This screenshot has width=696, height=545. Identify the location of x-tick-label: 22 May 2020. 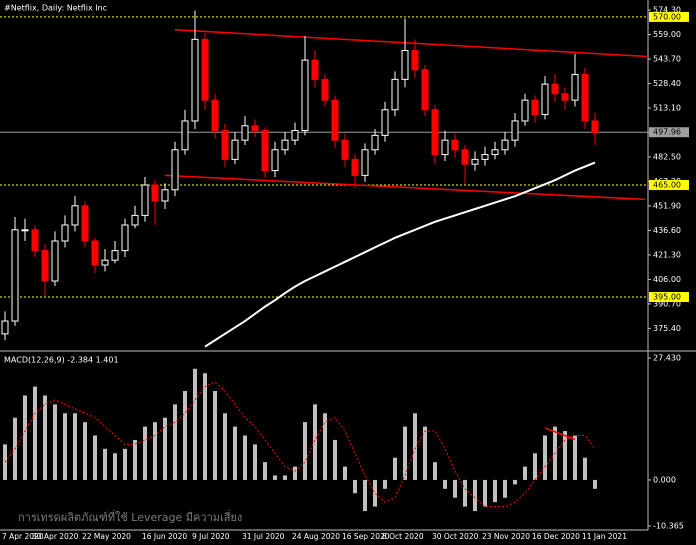
(106, 536).